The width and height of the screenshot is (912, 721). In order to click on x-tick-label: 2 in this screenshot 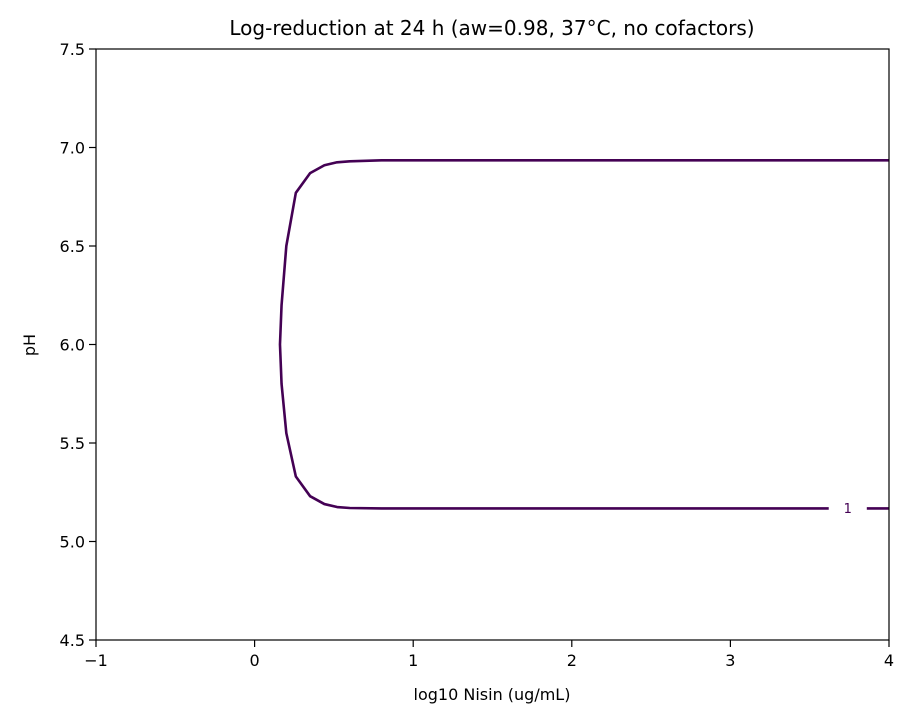, I will do `click(572, 660)`.